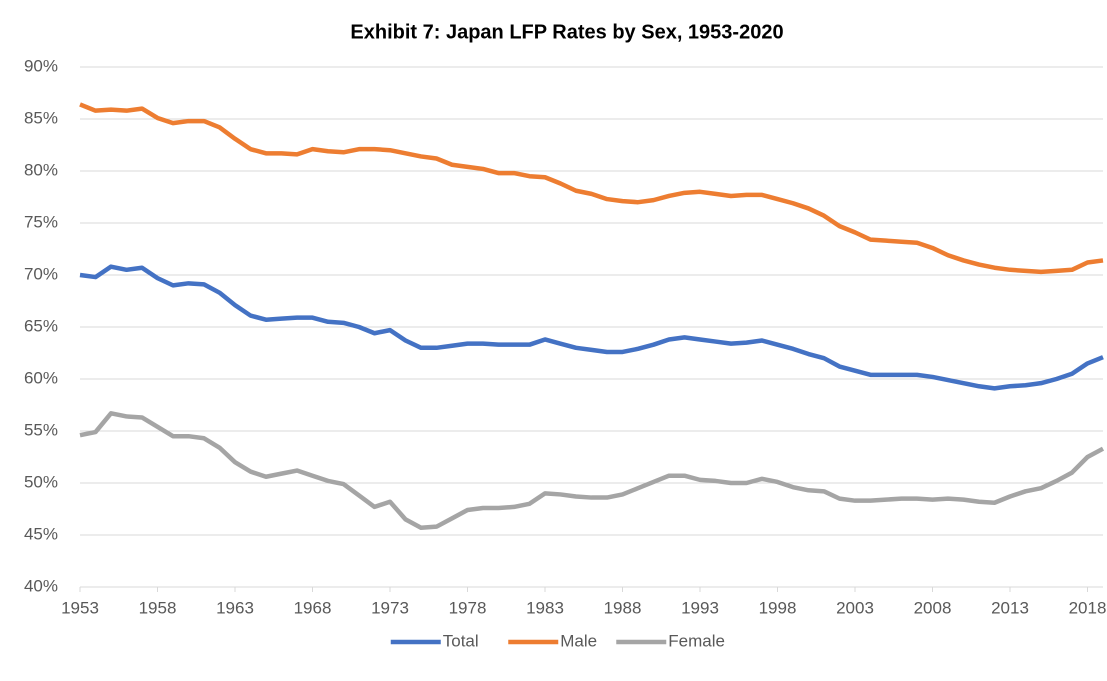 This screenshot has width=1107, height=681. I want to click on y-tick-label: 60%, so click(41, 377).